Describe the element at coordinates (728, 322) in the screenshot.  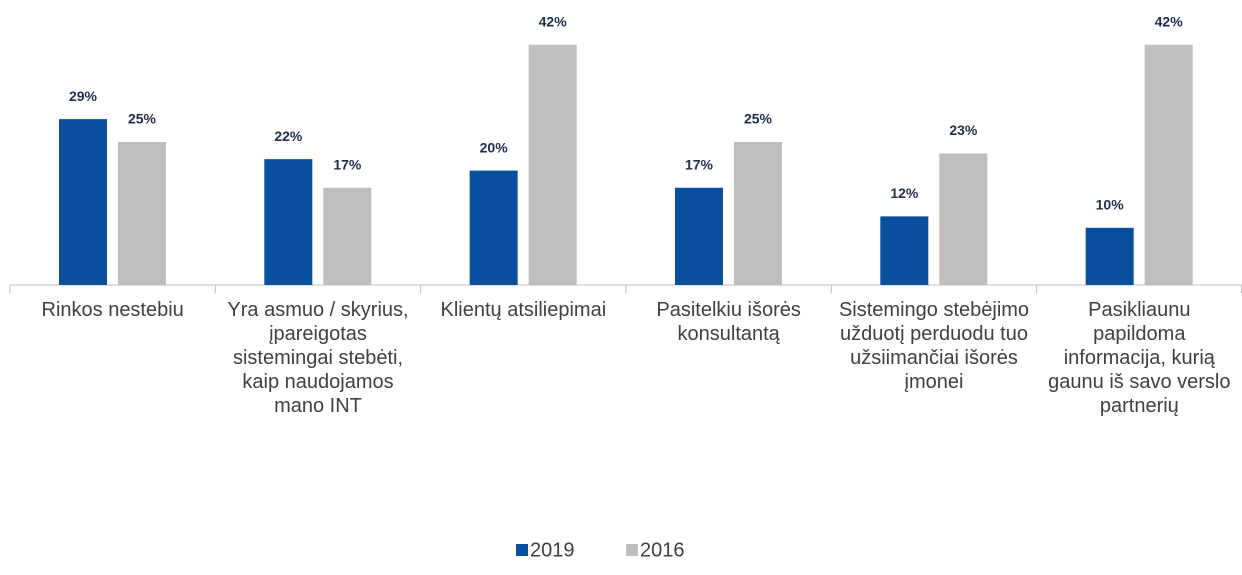
I see `x-tick-label: Pasitelkiu išorės konsultantą` at that location.